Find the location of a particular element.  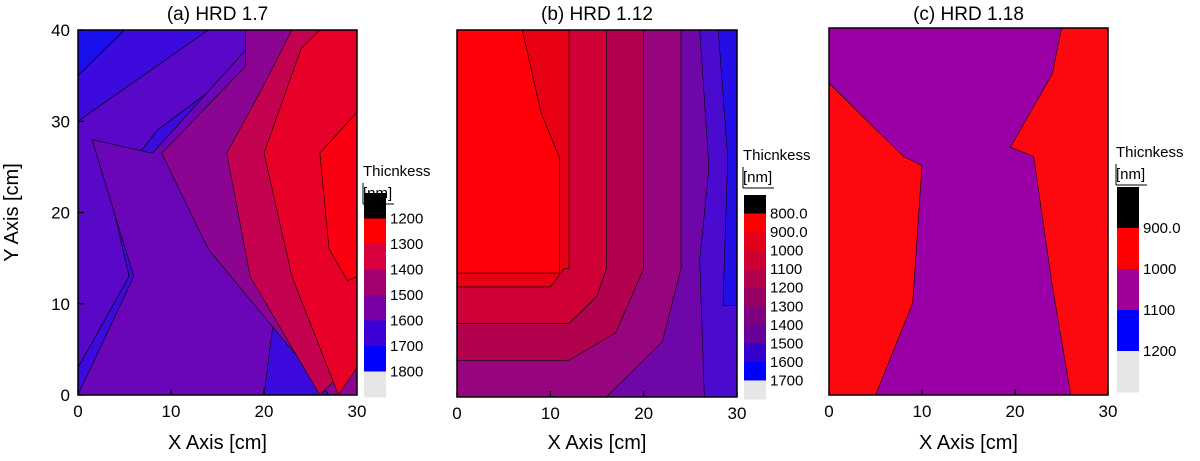

panel-title: (b) HRD 1.12 is located at coordinates (597, 14).